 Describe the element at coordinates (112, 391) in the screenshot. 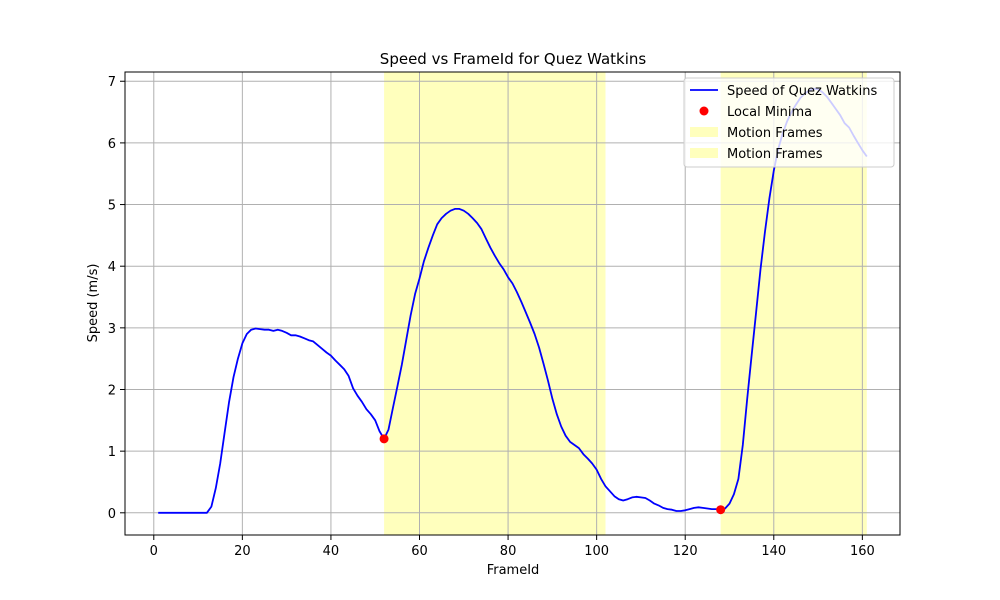

I see `y-tick-label: 2` at that location.